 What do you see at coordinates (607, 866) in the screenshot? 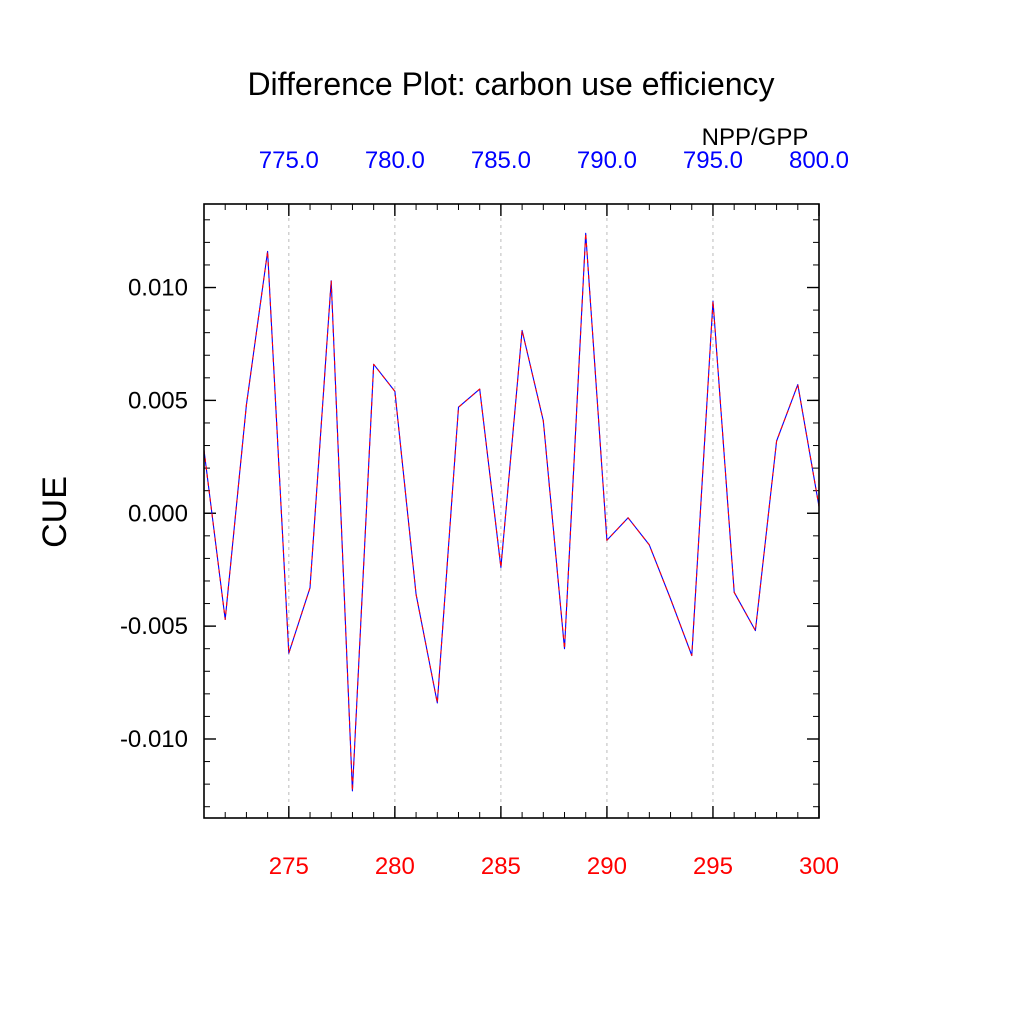
I see `x-tick-label: 290` at bounding box center [607, 866].